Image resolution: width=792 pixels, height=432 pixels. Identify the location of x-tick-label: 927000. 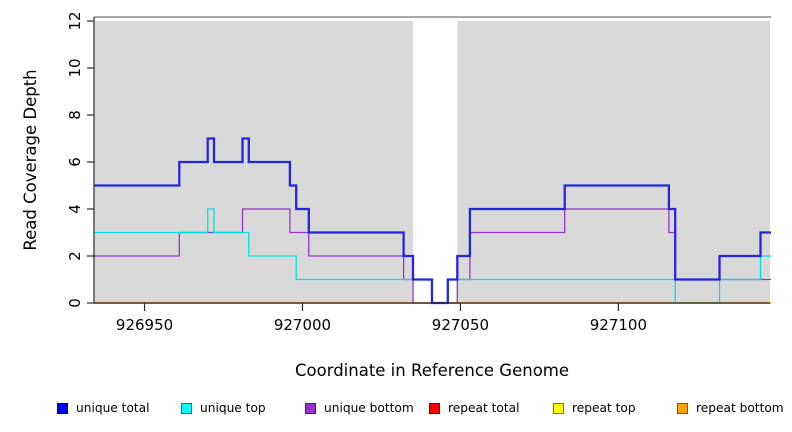
(302, 325).